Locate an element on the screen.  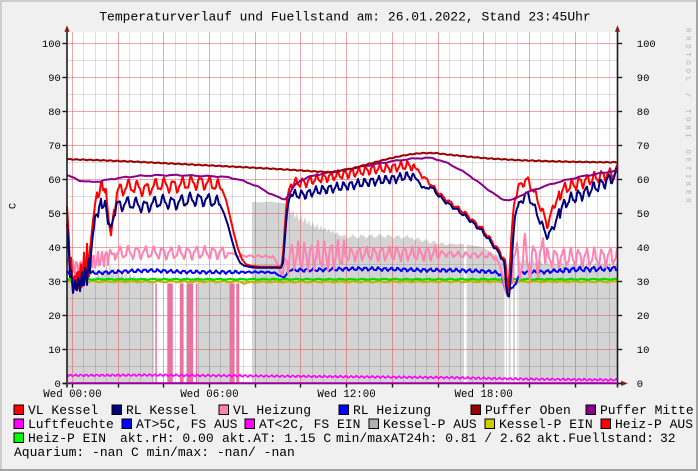
svg-text: AT>5C, FS AUS is located at coordinates (187, 424).